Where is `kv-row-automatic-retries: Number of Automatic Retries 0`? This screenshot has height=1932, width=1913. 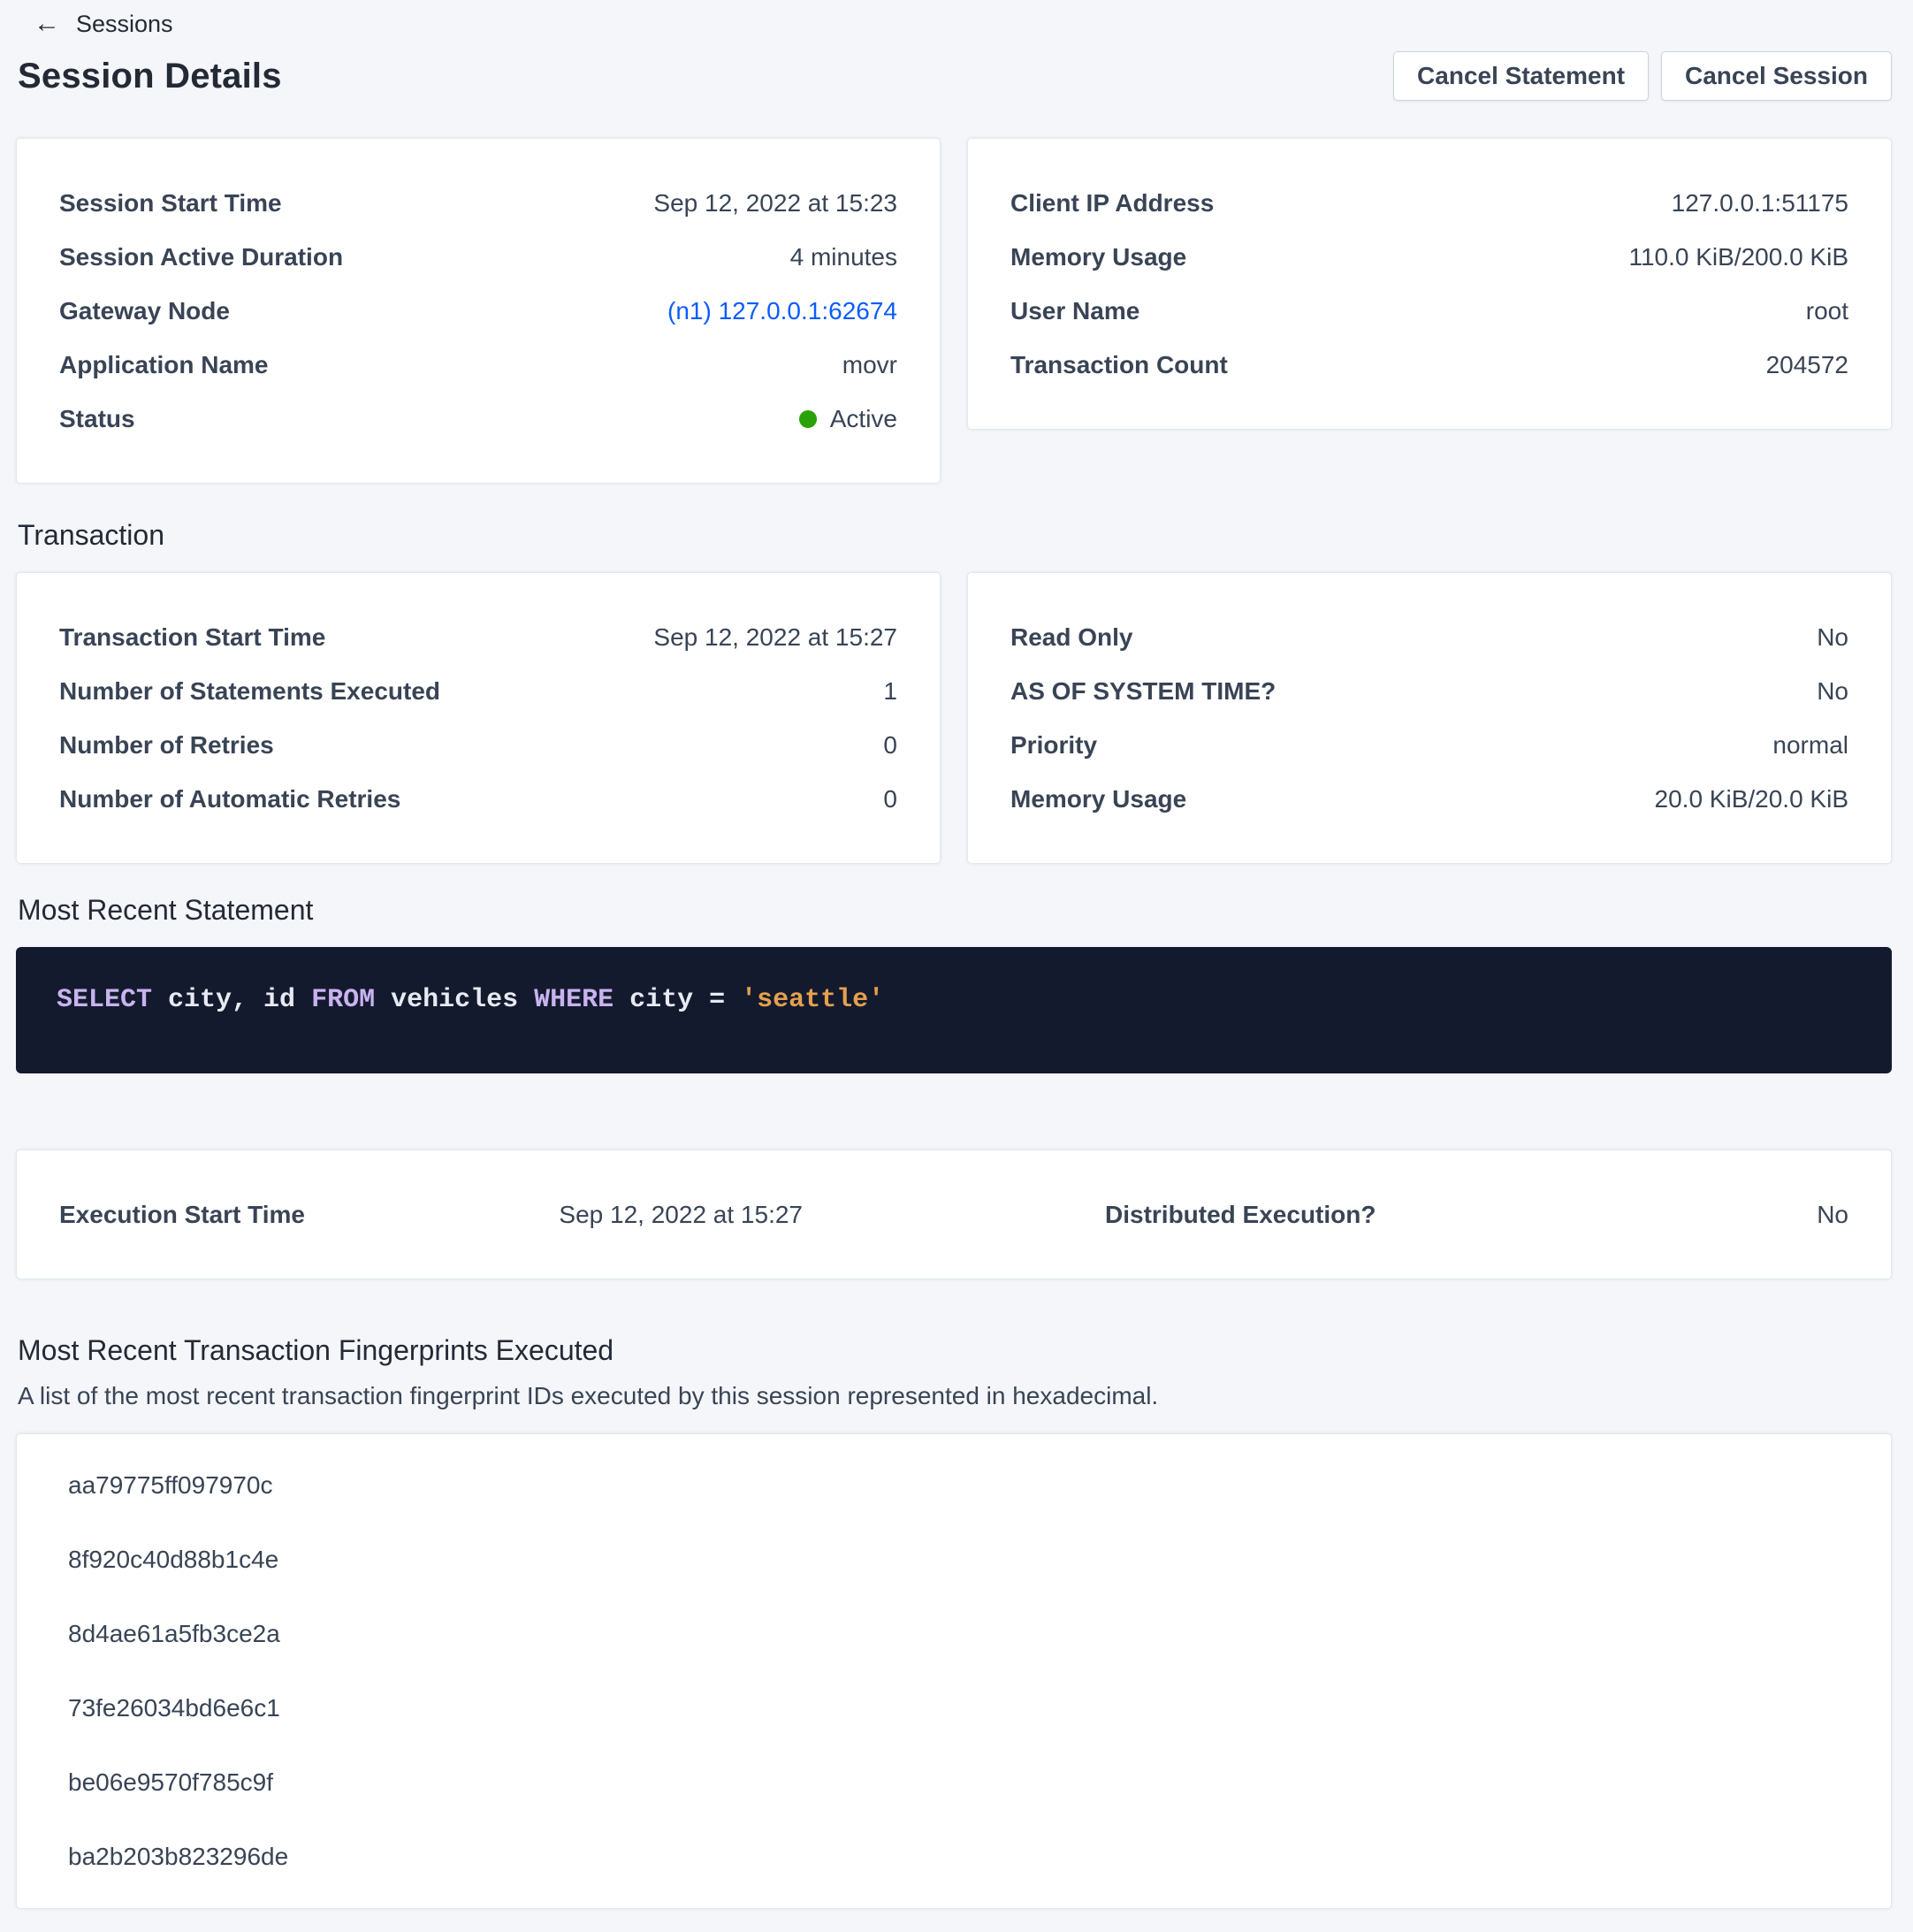
kv-row-automatic-retries: Number of Automatic Retries 0 is located at coordinates (478, 799).